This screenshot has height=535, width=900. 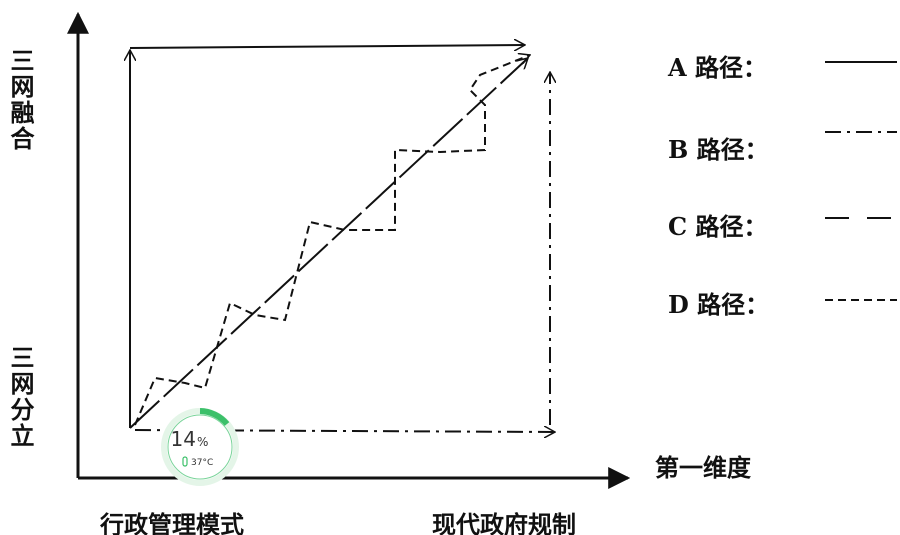 What do you see at coordinates (718, 226) in the screenshot?
I see `legend-label-c: C 路径：` at bounding box center [718, 226].